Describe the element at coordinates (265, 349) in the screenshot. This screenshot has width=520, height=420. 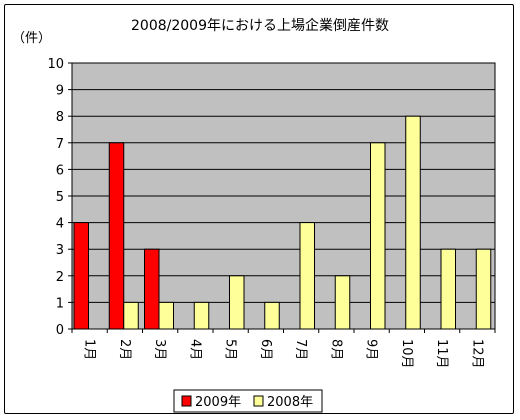
I see `x-tick-label: 6月` at that location.